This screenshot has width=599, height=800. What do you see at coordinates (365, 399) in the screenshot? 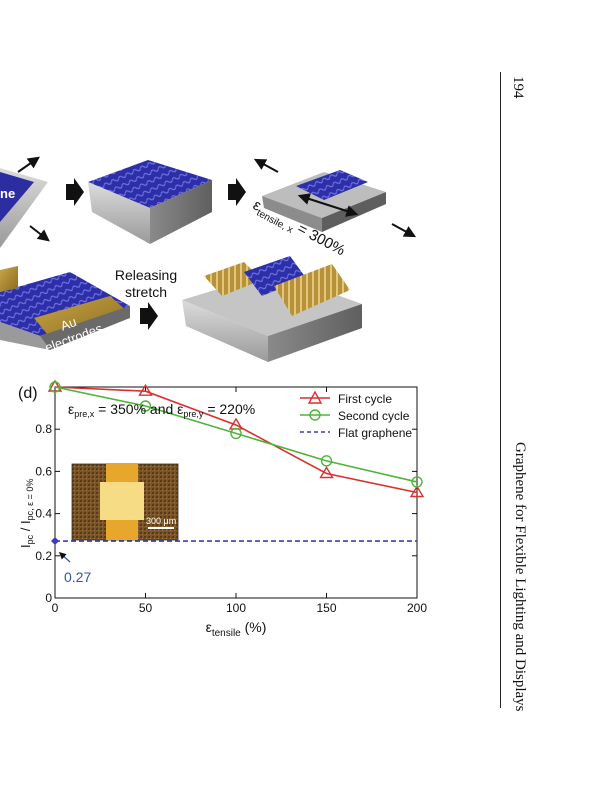
I see `legend-label-first-cycle: First cycle` at bounding box center [365, 399].